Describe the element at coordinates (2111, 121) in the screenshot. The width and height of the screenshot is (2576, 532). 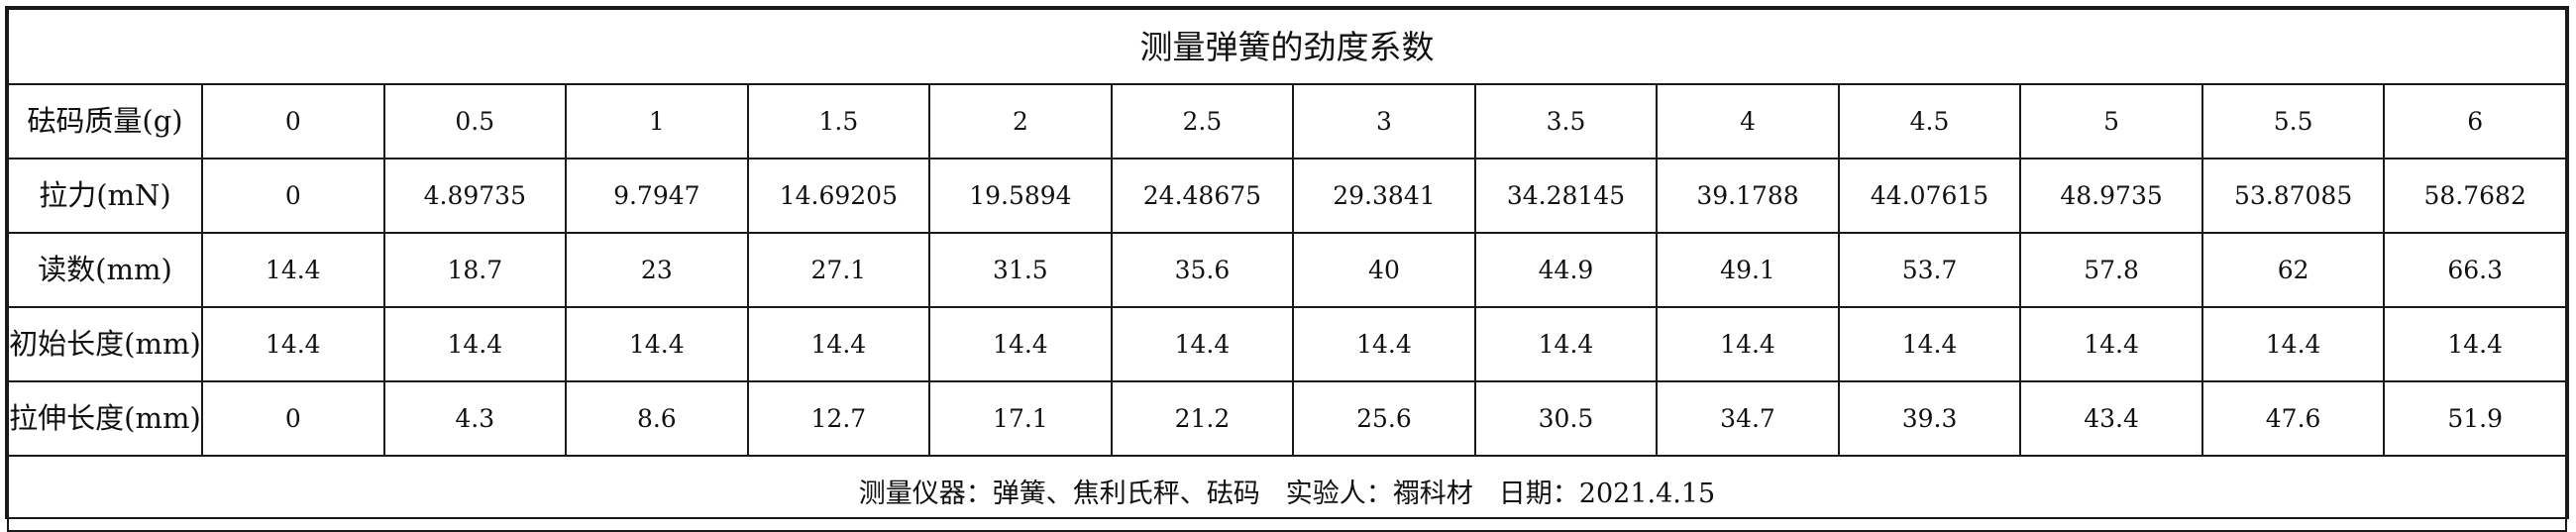
I see `table-cell: 5` at that location.